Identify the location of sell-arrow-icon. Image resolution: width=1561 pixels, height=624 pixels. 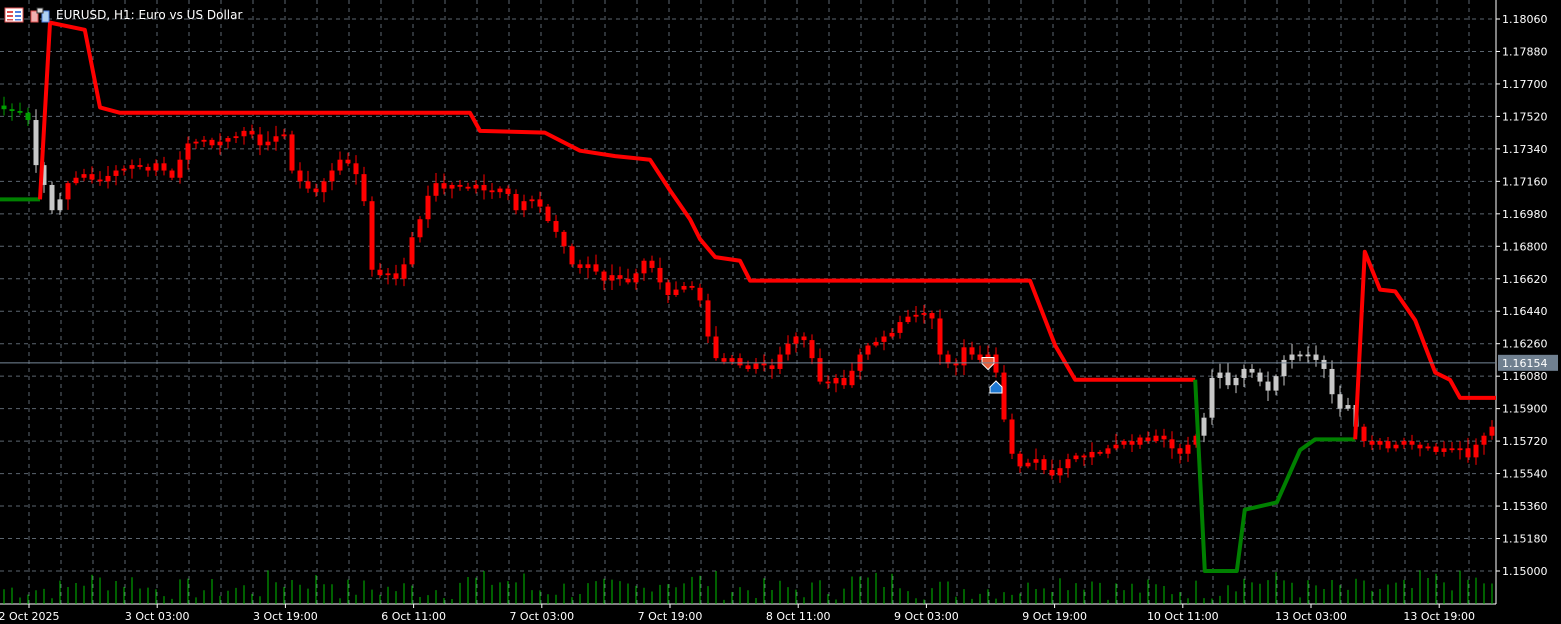
(988, 364).